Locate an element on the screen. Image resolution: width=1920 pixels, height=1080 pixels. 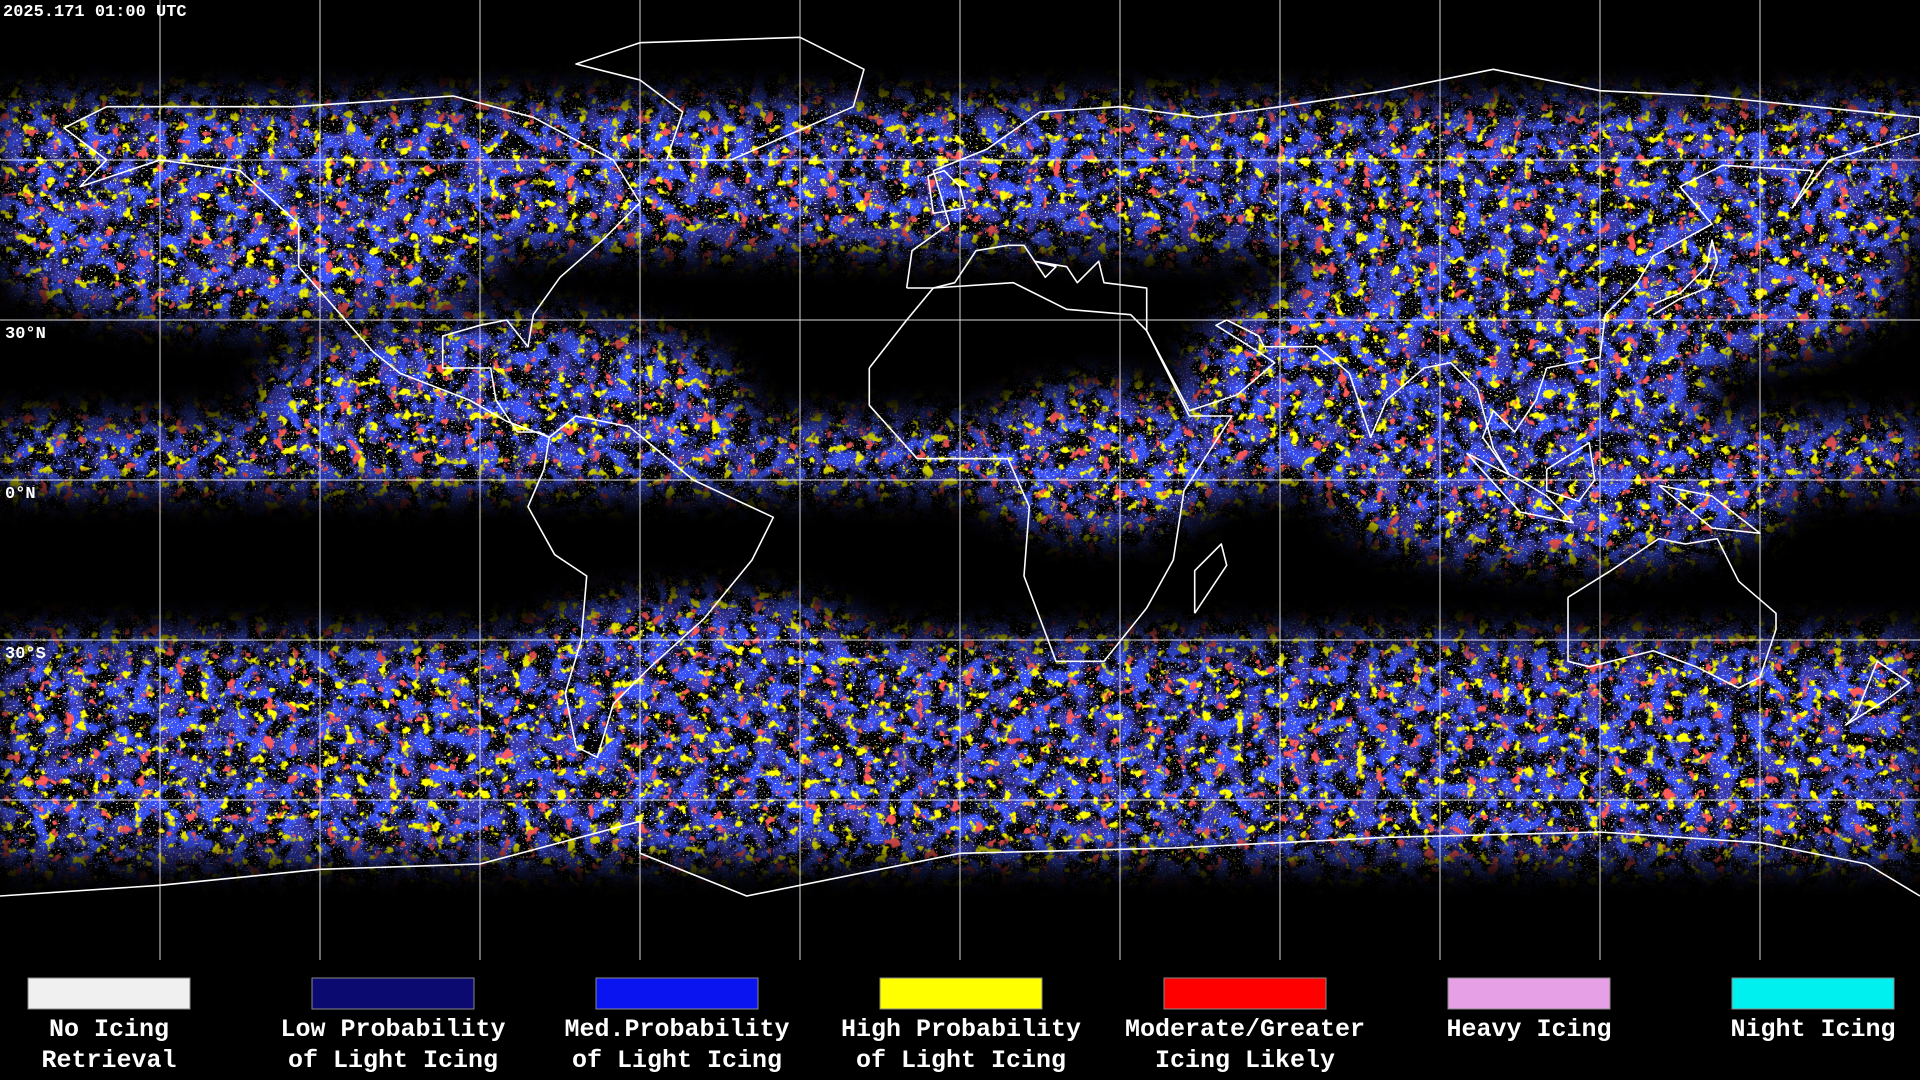
legend-label: Icing Likely is located at coordinates (1245, 1060).